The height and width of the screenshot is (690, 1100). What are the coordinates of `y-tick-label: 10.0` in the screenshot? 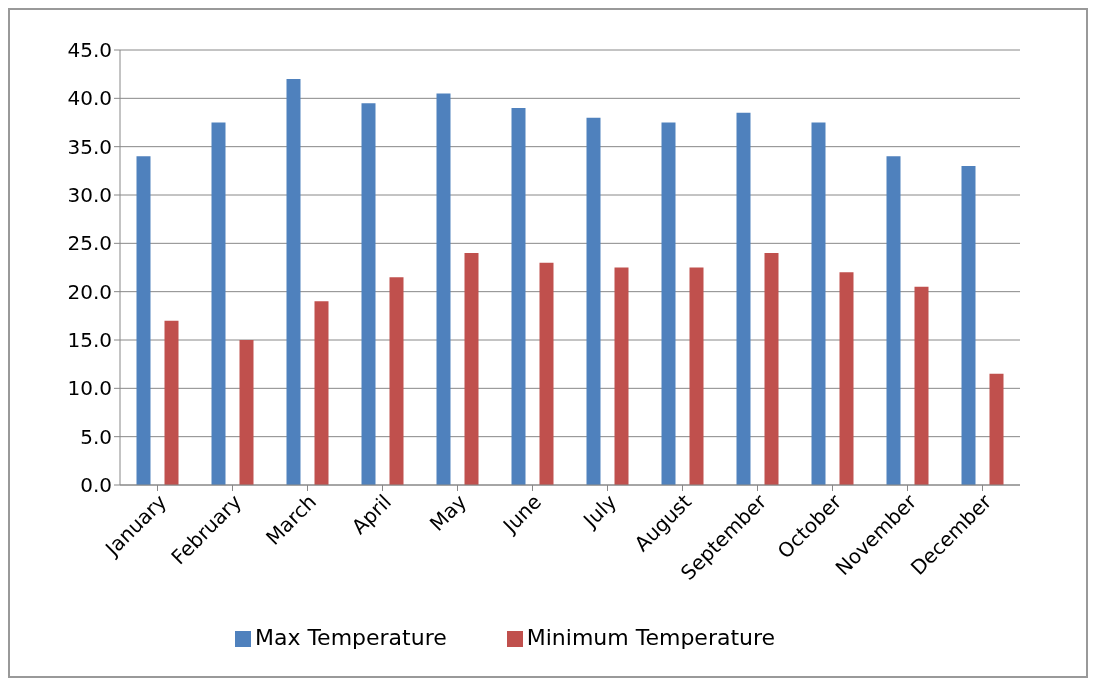 It's located at (89, 388).